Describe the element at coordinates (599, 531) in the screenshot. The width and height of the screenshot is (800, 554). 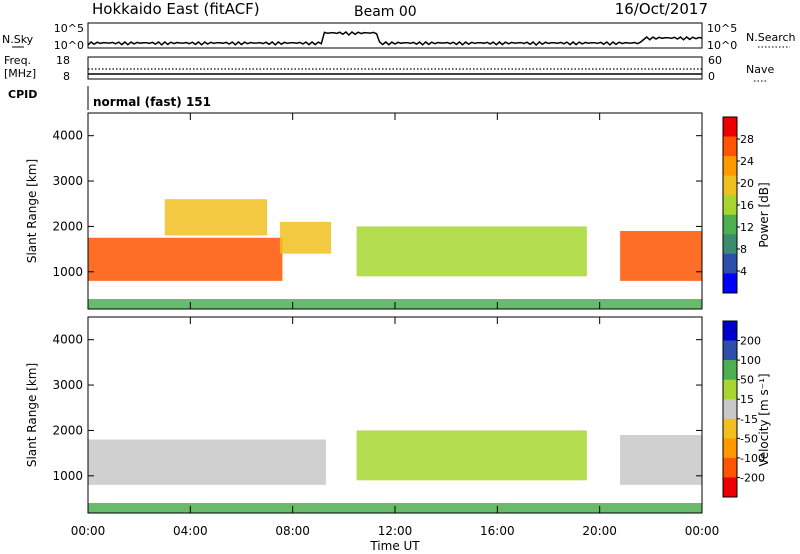
I see `time-tick-label-5: 20:00` at that location.